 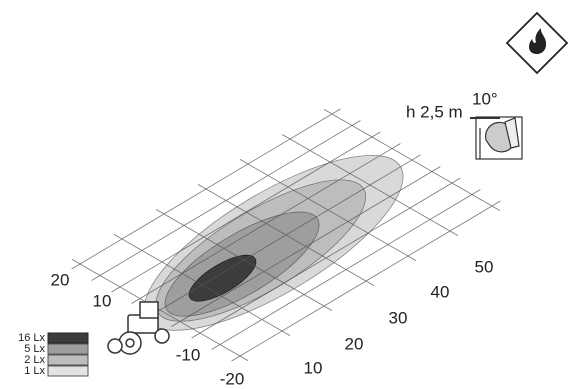 I want to click on legend-label: 1 Lx, so click(x=34, y=371).